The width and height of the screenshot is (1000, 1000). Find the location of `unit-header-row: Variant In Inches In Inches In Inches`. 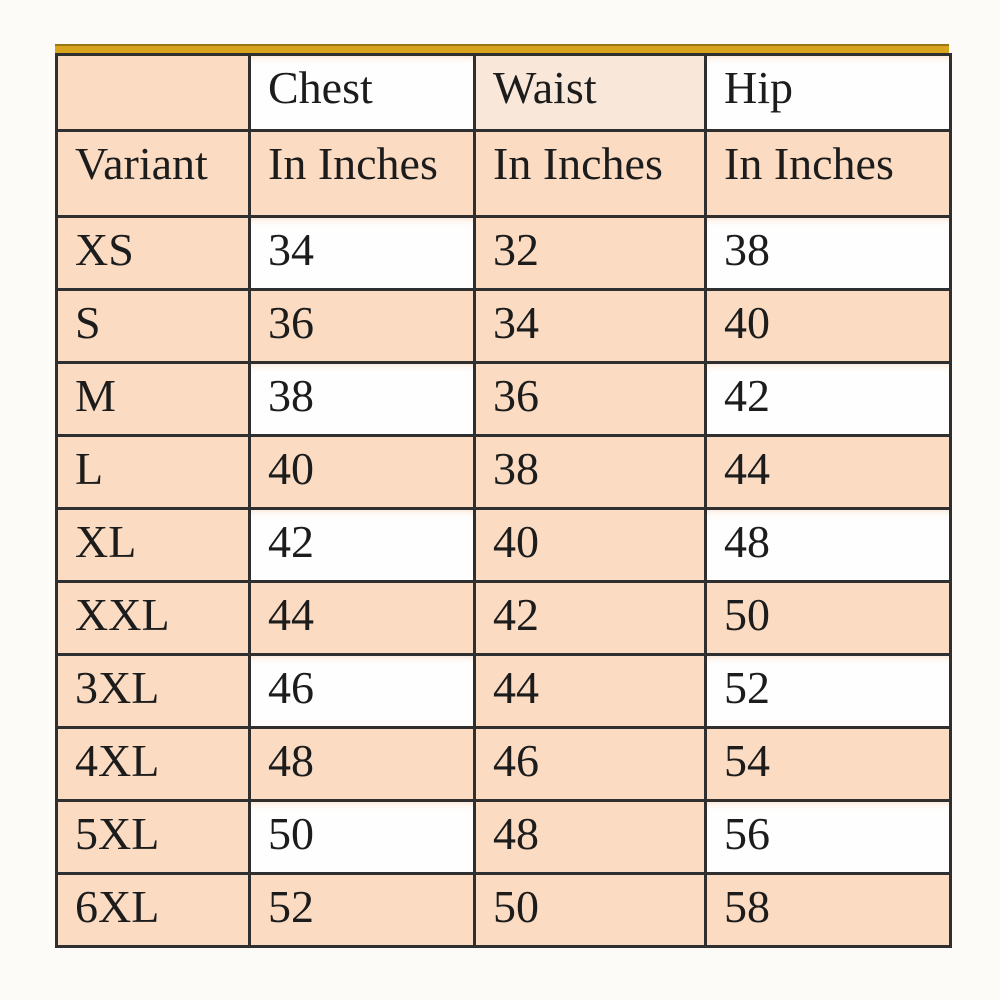

unit-header-row: Variant In Inches In Inches In Inches is located at coordinates (503, 173).